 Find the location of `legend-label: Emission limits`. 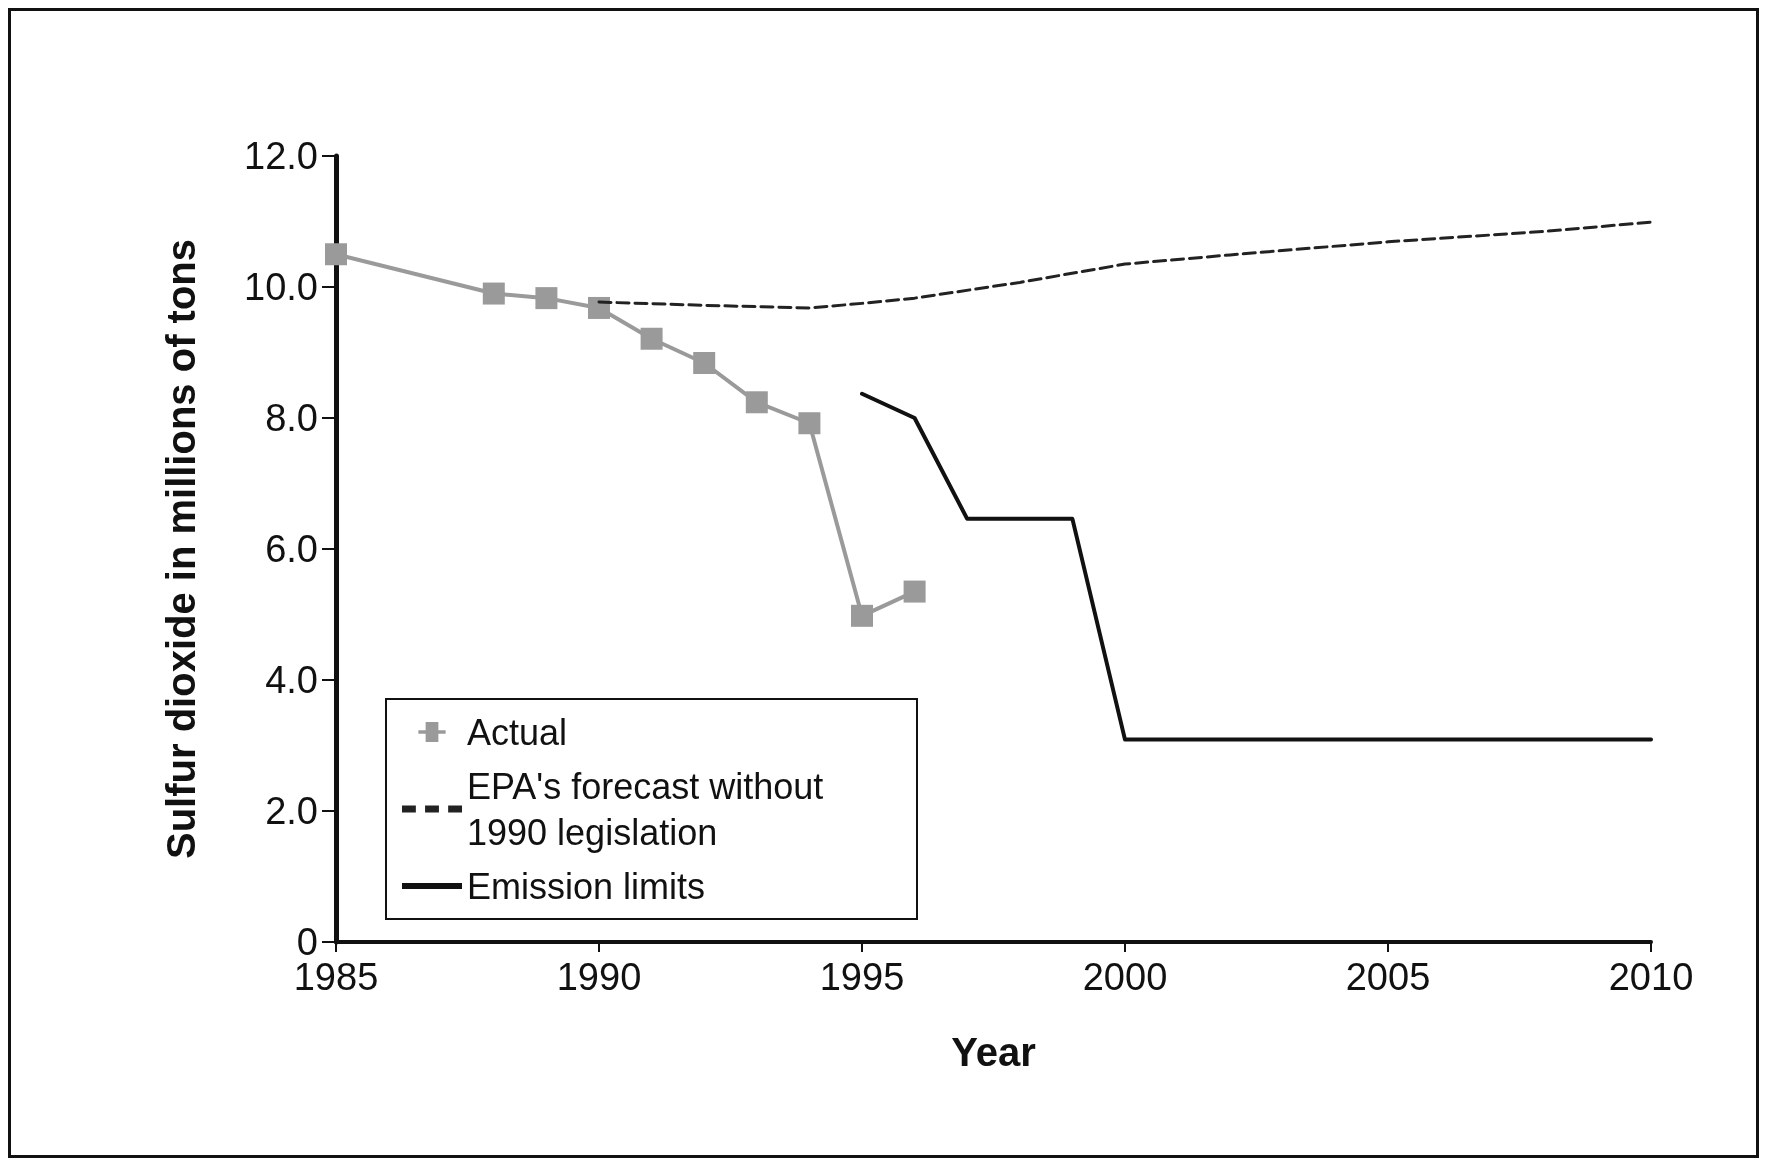

legend-label: Emission limits is located at coordinates (586, 886).